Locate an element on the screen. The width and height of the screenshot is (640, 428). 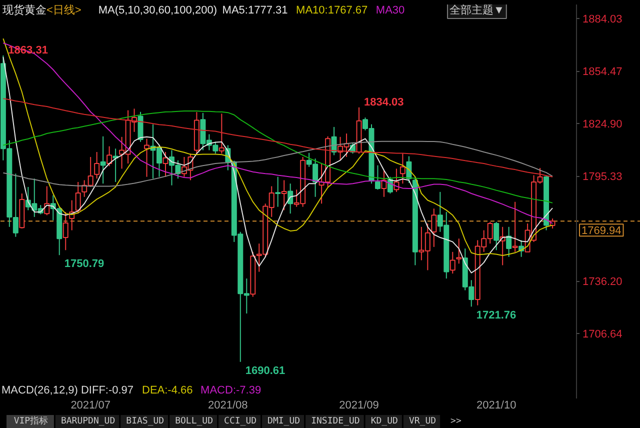
chart-subtitle: <日线> is located at coordinates (64, 10).